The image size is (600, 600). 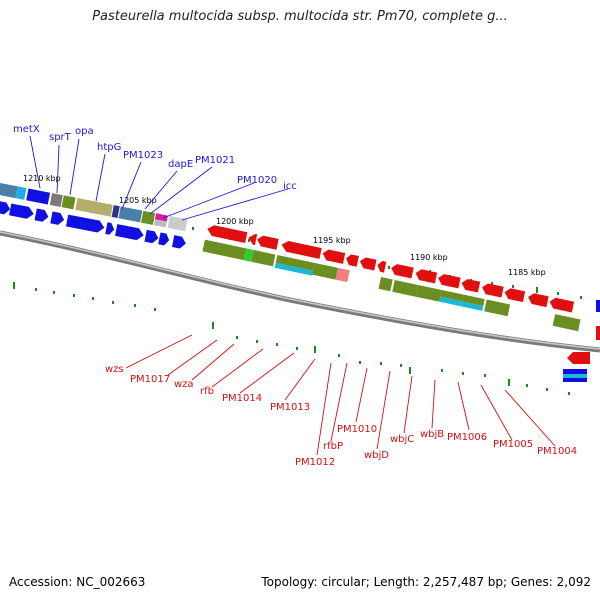 What do you see at coordinates (94, 215) in the screenshot?
I see `upper-gene-blocks` at bounding box center [94, 215].